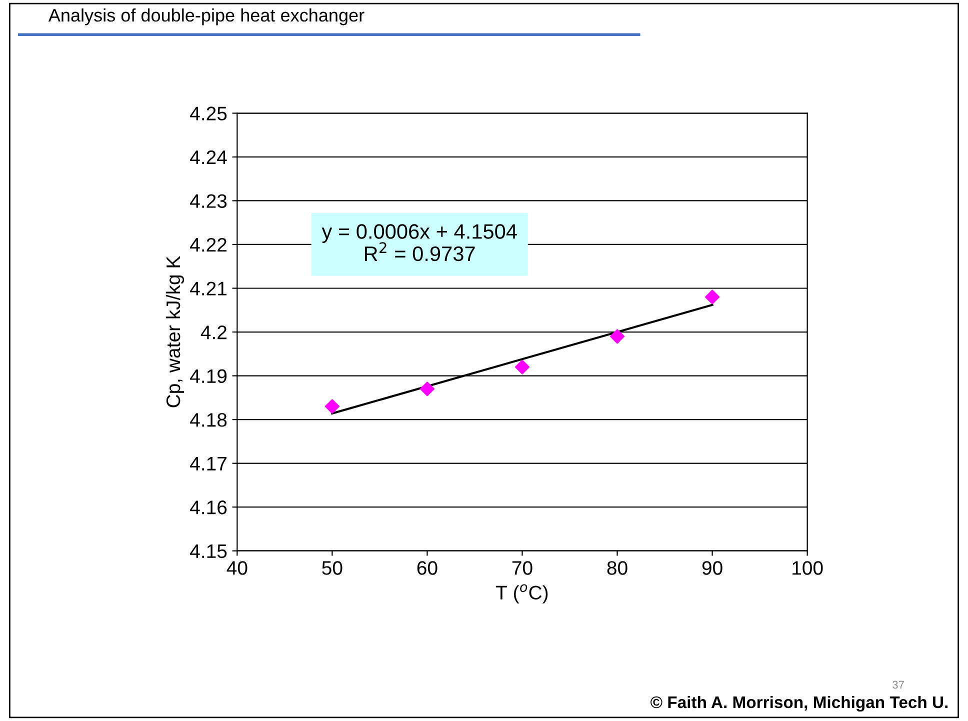 The width and height of the screenshot is (968, 721). Describe the element at coordinates (213, 332) in the screenshot. I see `y-tick-label: 4.2` at that location.